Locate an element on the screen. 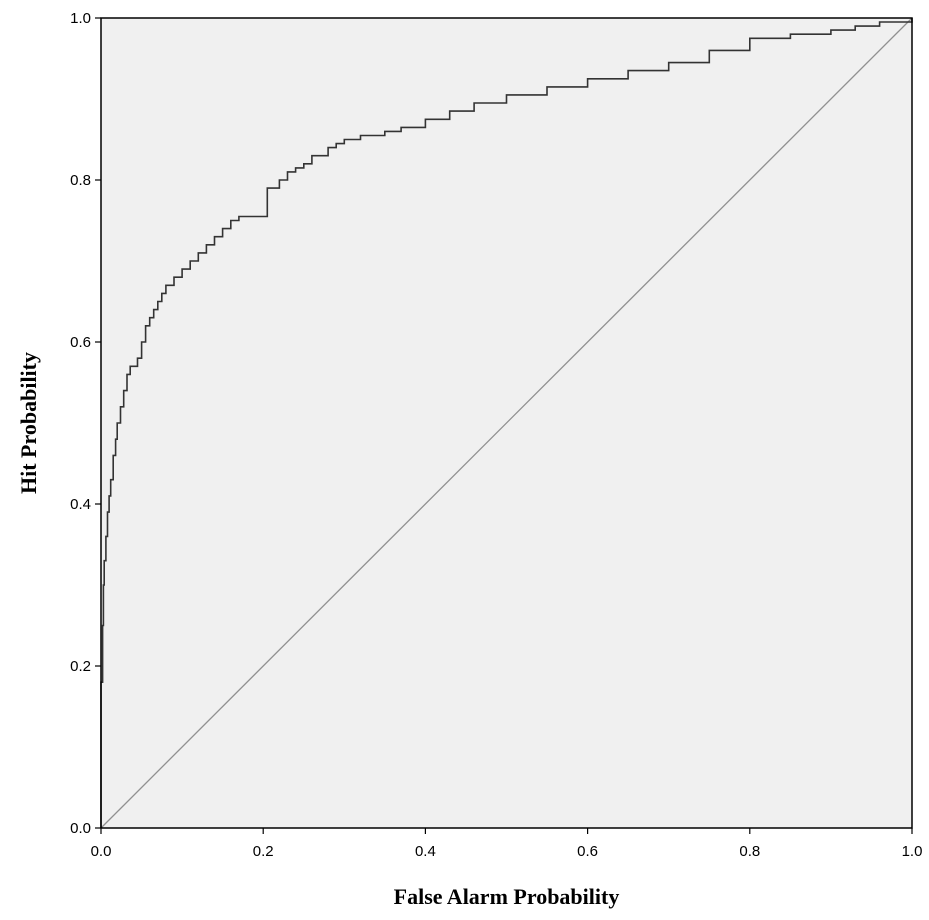 The width and height of the screenshot is (929, 920). x-tick-label: 0.4 is located at coordinates (425, 851).